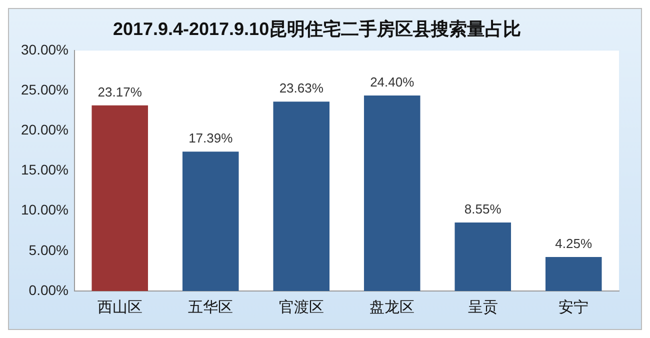 This screenshot has width=650, height=338. Describe the element at coordinates (483, 307) in the screenshot. I see `x-tick-label: 呈贡` at that location.